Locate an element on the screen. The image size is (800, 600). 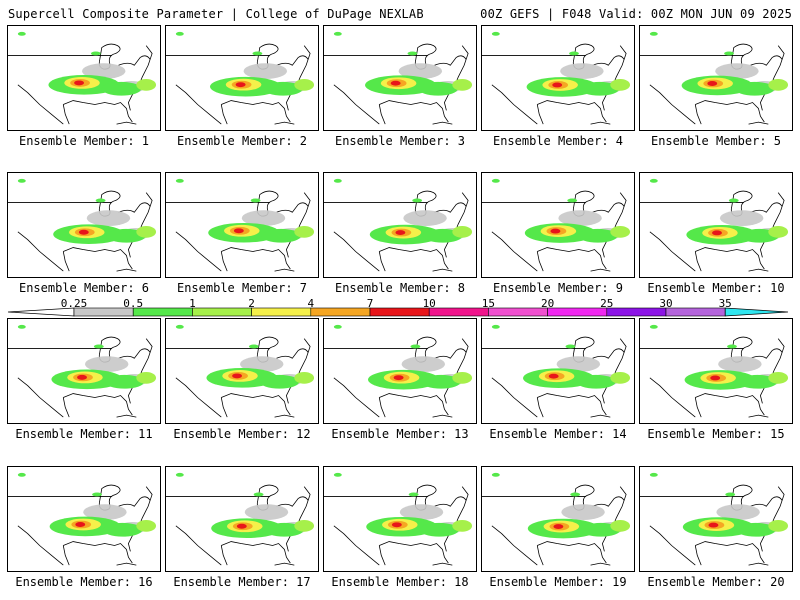
colorbar-max-arrow is located at coordinates (756, 312).